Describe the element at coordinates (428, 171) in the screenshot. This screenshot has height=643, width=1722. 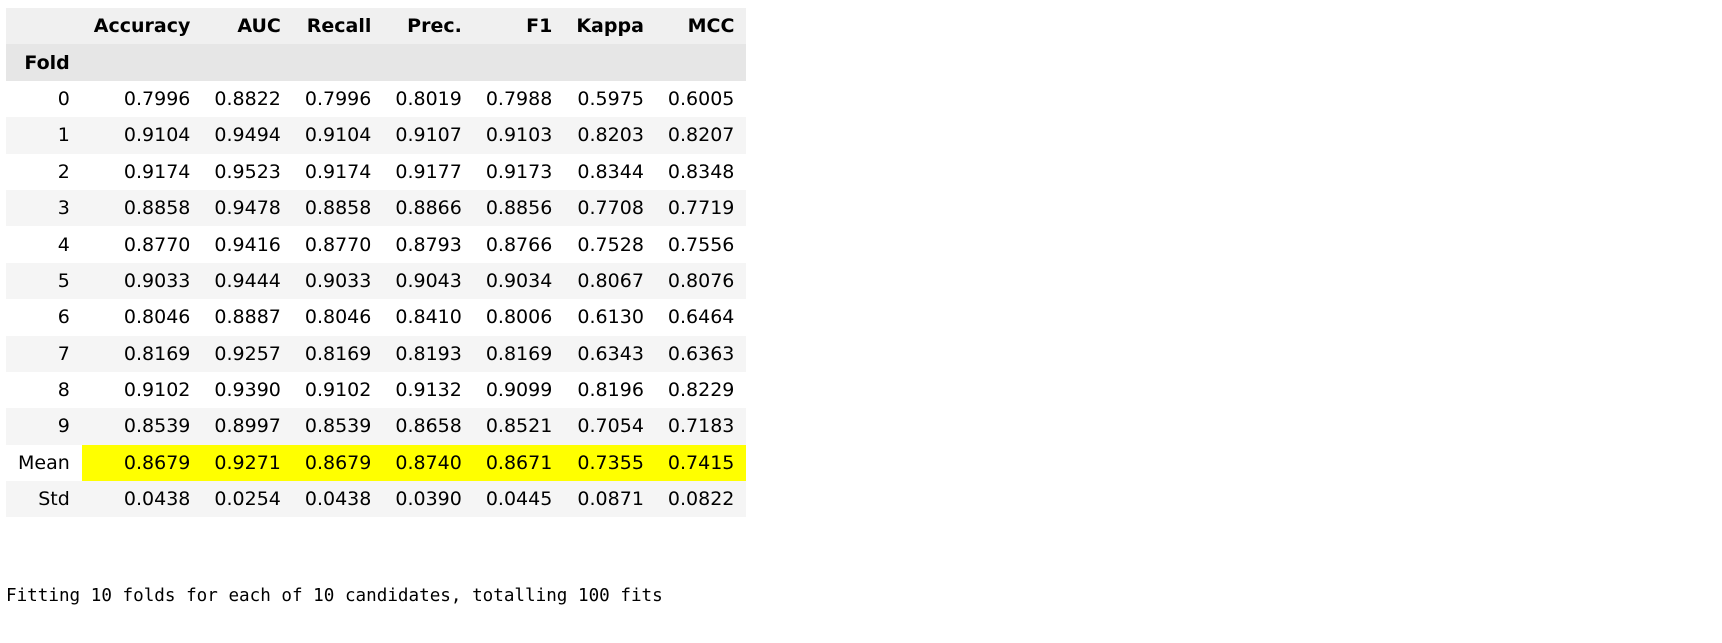
I see `table-cell: 0.9177` at that location.